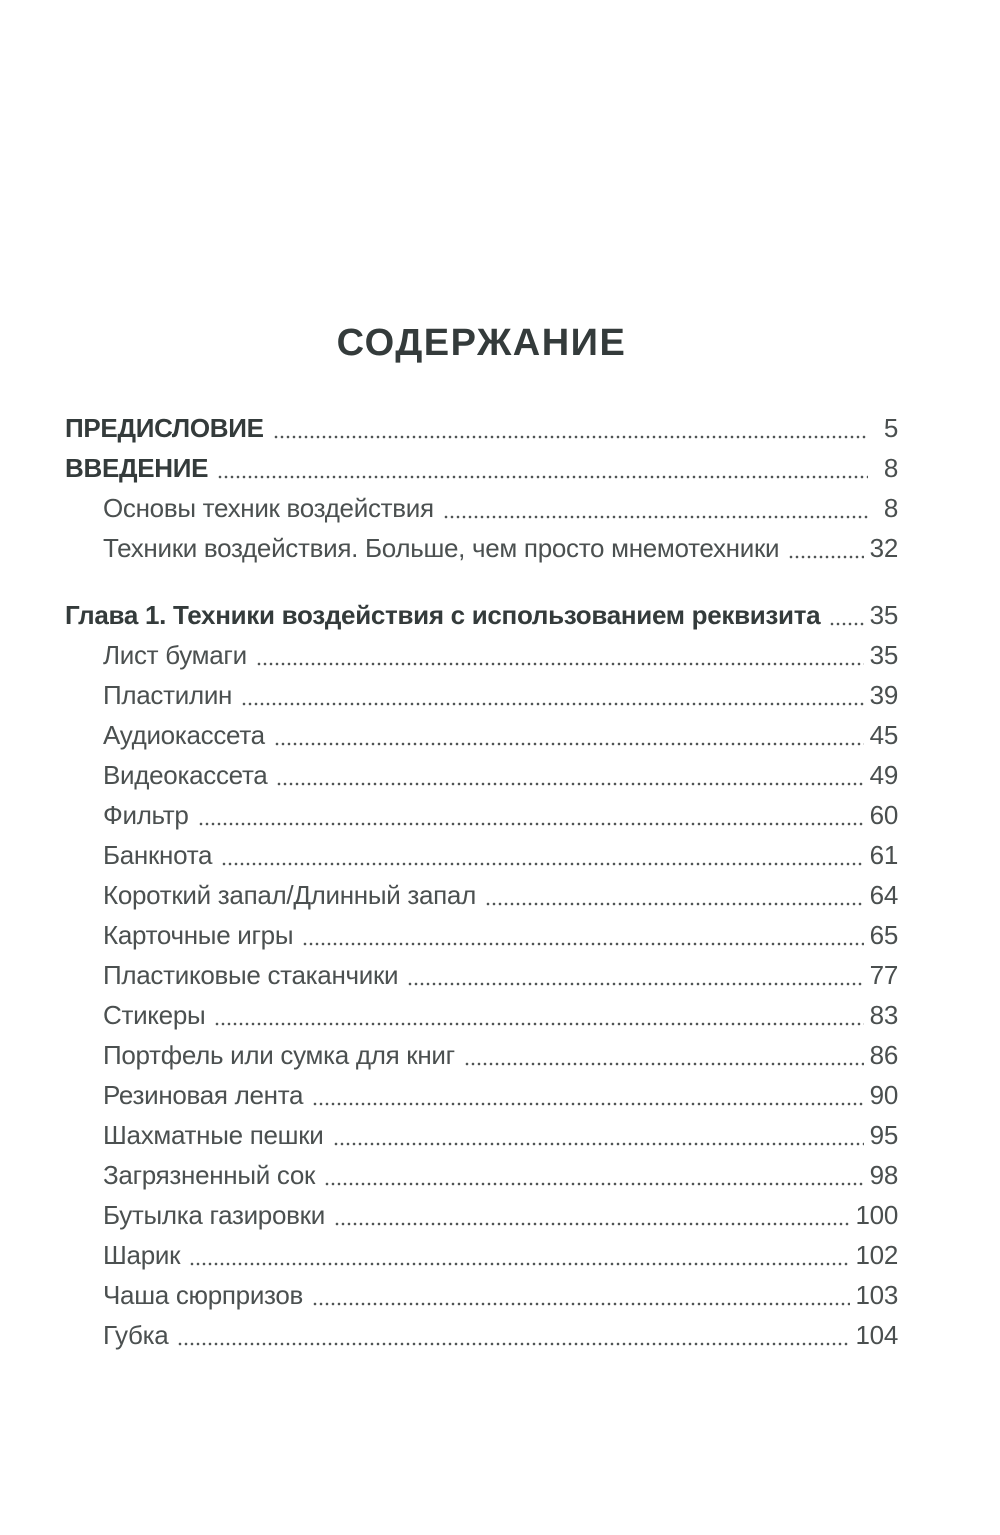 This screenshot has height=1535, width=1000. Describe the element at coordinates (209, 1175) in the screenshot. I see `toc-entry-label: Загрязненный сок` at that location.